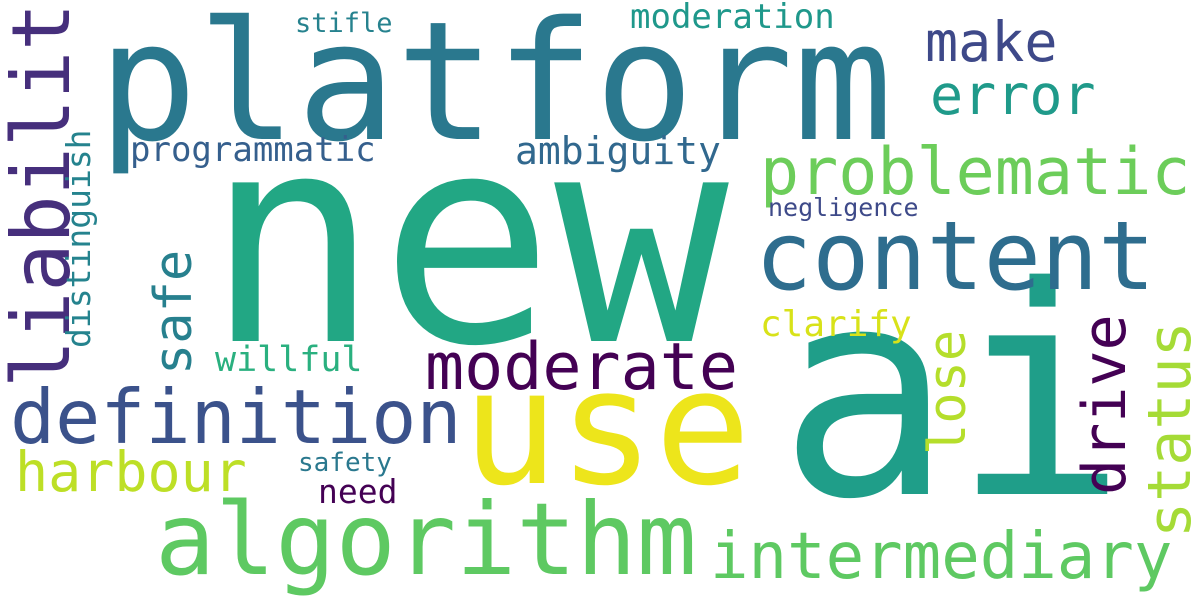 This screenshot has height=600, width=1200. Describe the element at coordinates (289, 360) in the screenshot. I see `word-willful: willful` at that location.